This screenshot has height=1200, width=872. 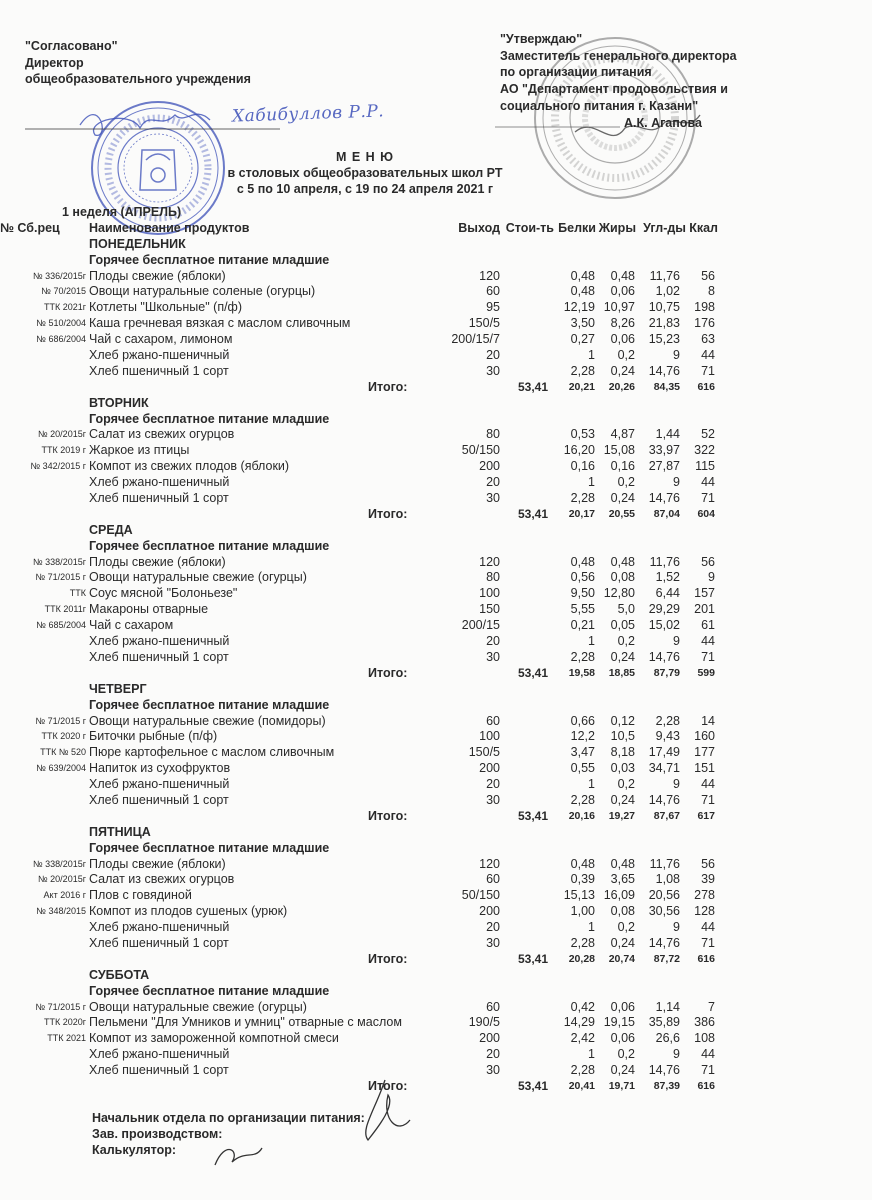 I want to click on recipe-code: № 71/2015 г, so click(x=60, y=720).